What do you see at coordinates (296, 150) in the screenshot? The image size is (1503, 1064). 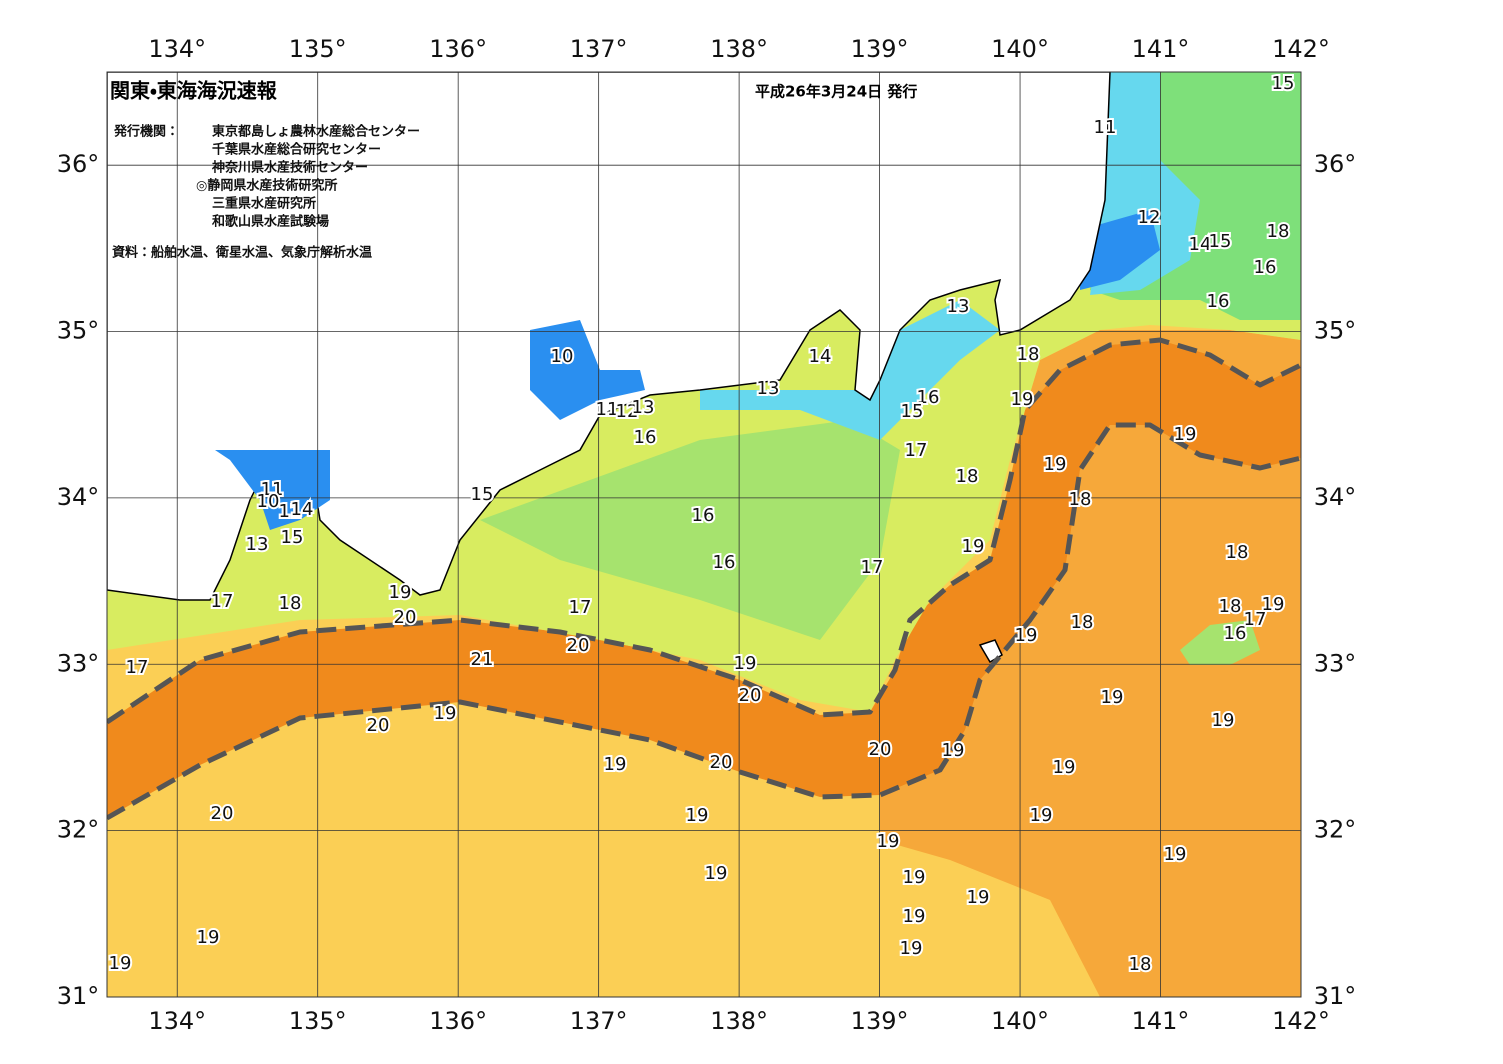 I see `issuer: 千葉県水産総合研究センター` at bounding box center [296, 150].